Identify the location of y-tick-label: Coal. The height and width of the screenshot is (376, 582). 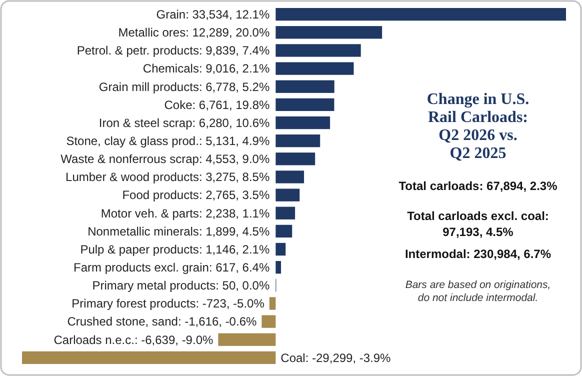
(293, 357).